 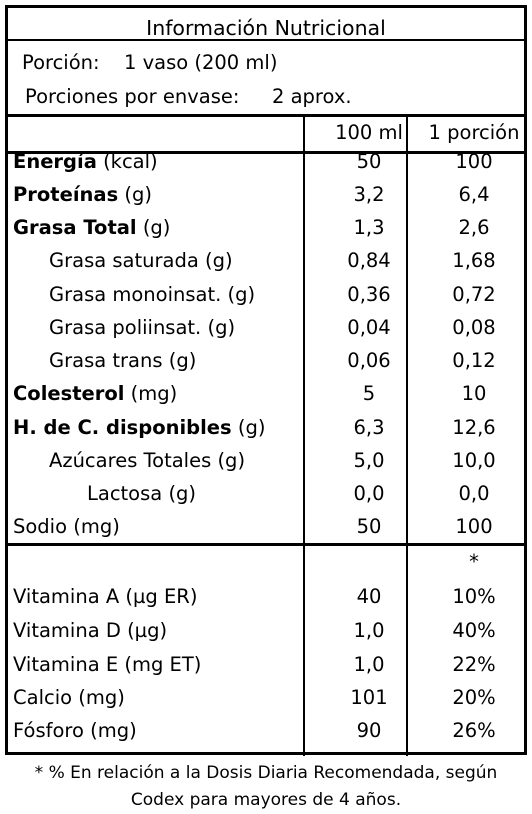 I want to click on nutrient-name: Grasa saturada, so click(x=124, y=260).